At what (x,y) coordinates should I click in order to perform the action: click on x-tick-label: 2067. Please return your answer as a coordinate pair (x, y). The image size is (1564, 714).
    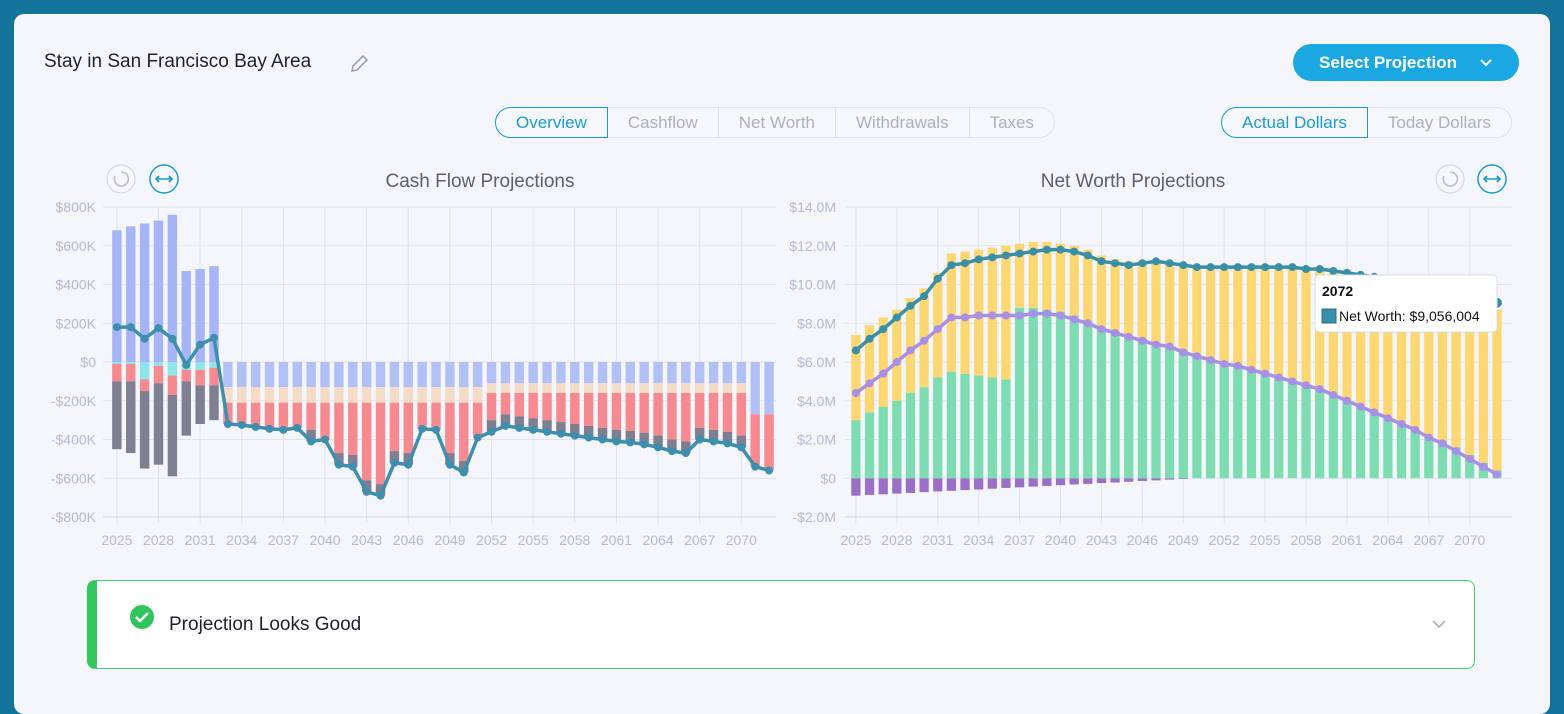
    Looking at the image, I should click on (1428, 540).